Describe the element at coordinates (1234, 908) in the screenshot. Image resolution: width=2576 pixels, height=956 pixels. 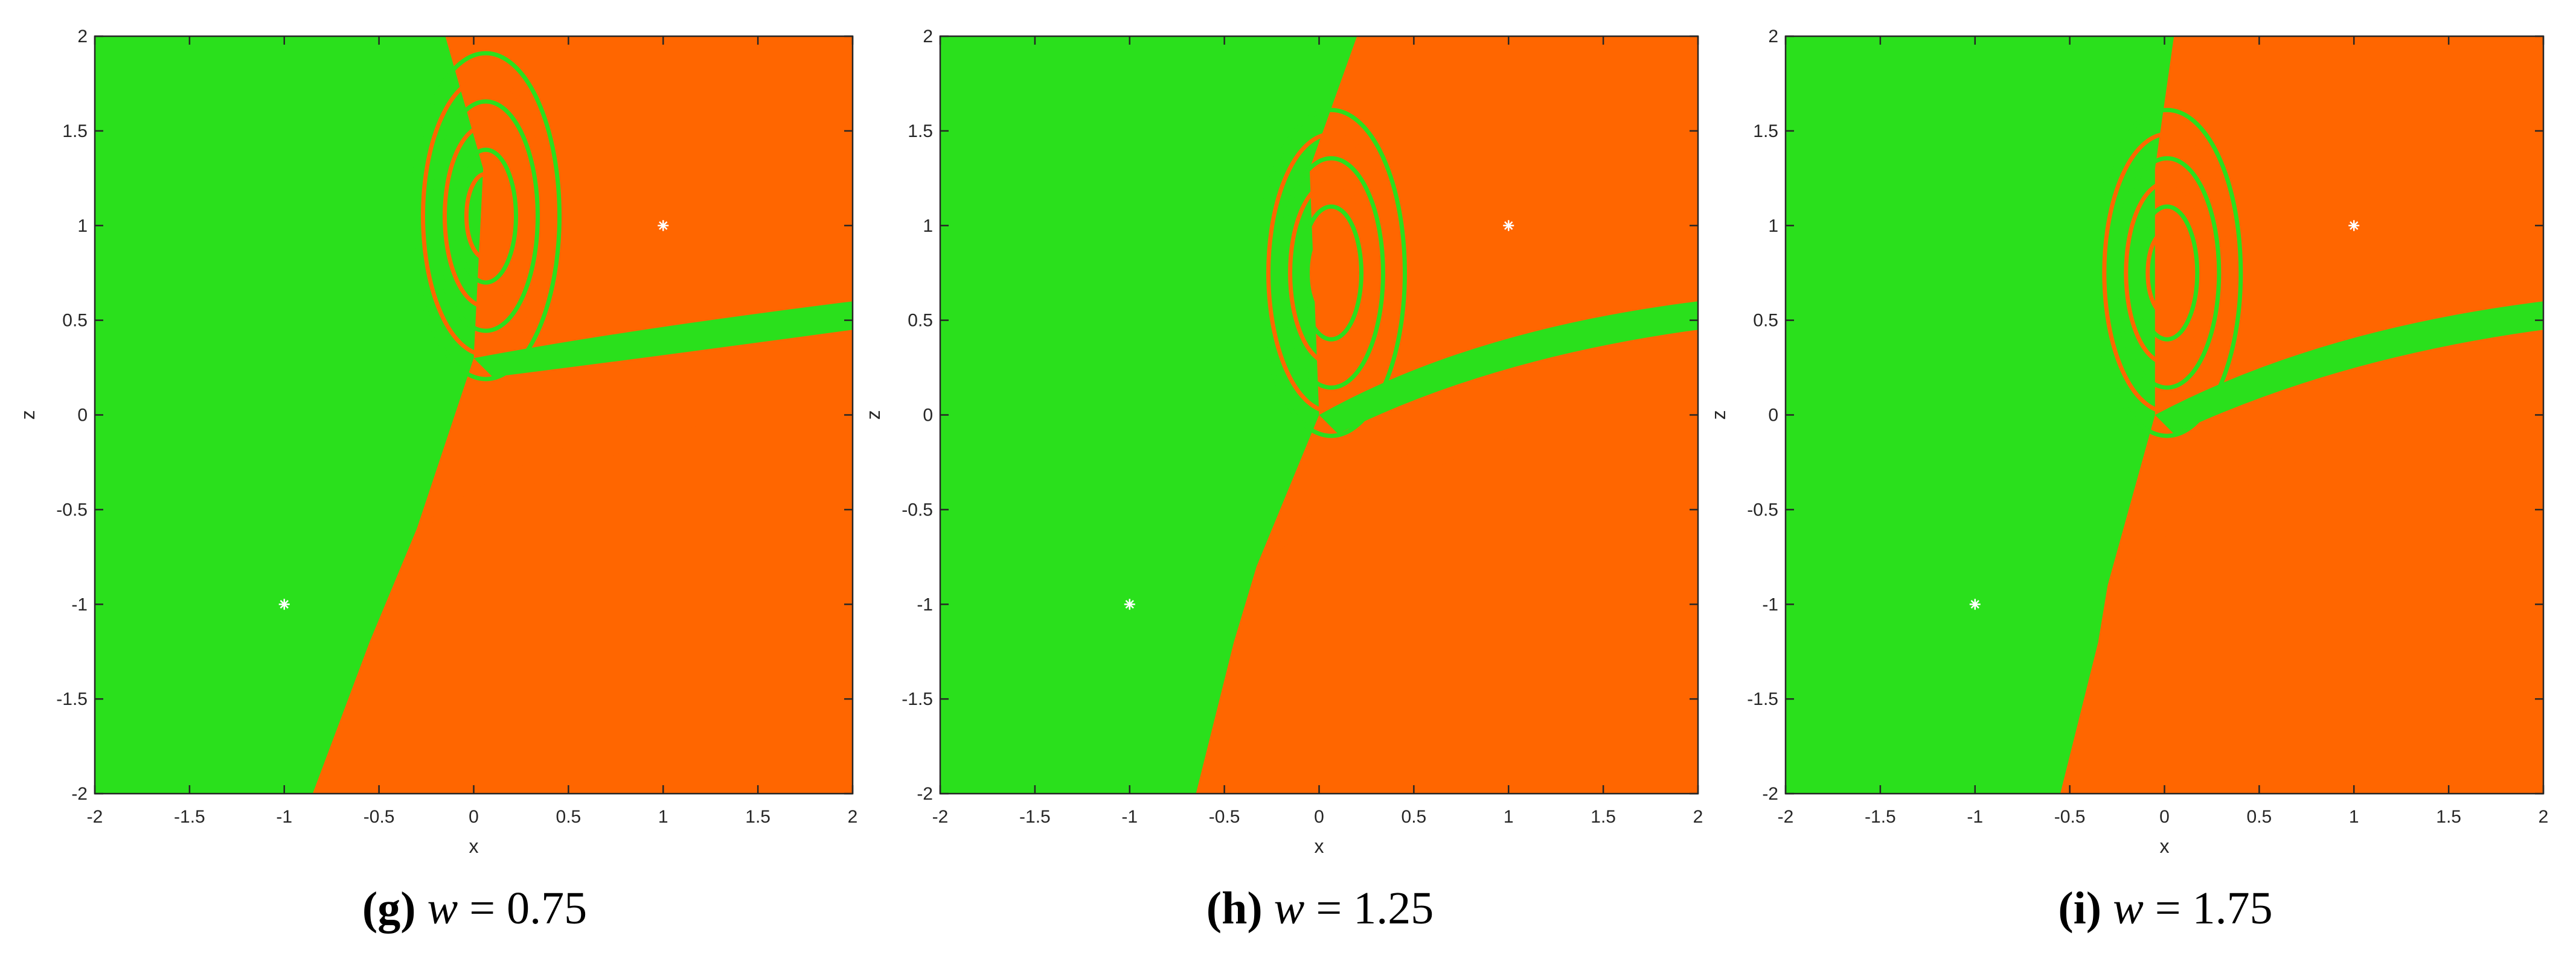
I see `caption-letter: (h)` at that location.